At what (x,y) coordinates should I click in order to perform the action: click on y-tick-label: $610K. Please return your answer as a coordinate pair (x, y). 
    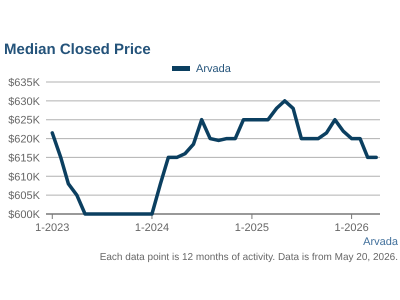
    Looking at the image, I should click on (24, 177).